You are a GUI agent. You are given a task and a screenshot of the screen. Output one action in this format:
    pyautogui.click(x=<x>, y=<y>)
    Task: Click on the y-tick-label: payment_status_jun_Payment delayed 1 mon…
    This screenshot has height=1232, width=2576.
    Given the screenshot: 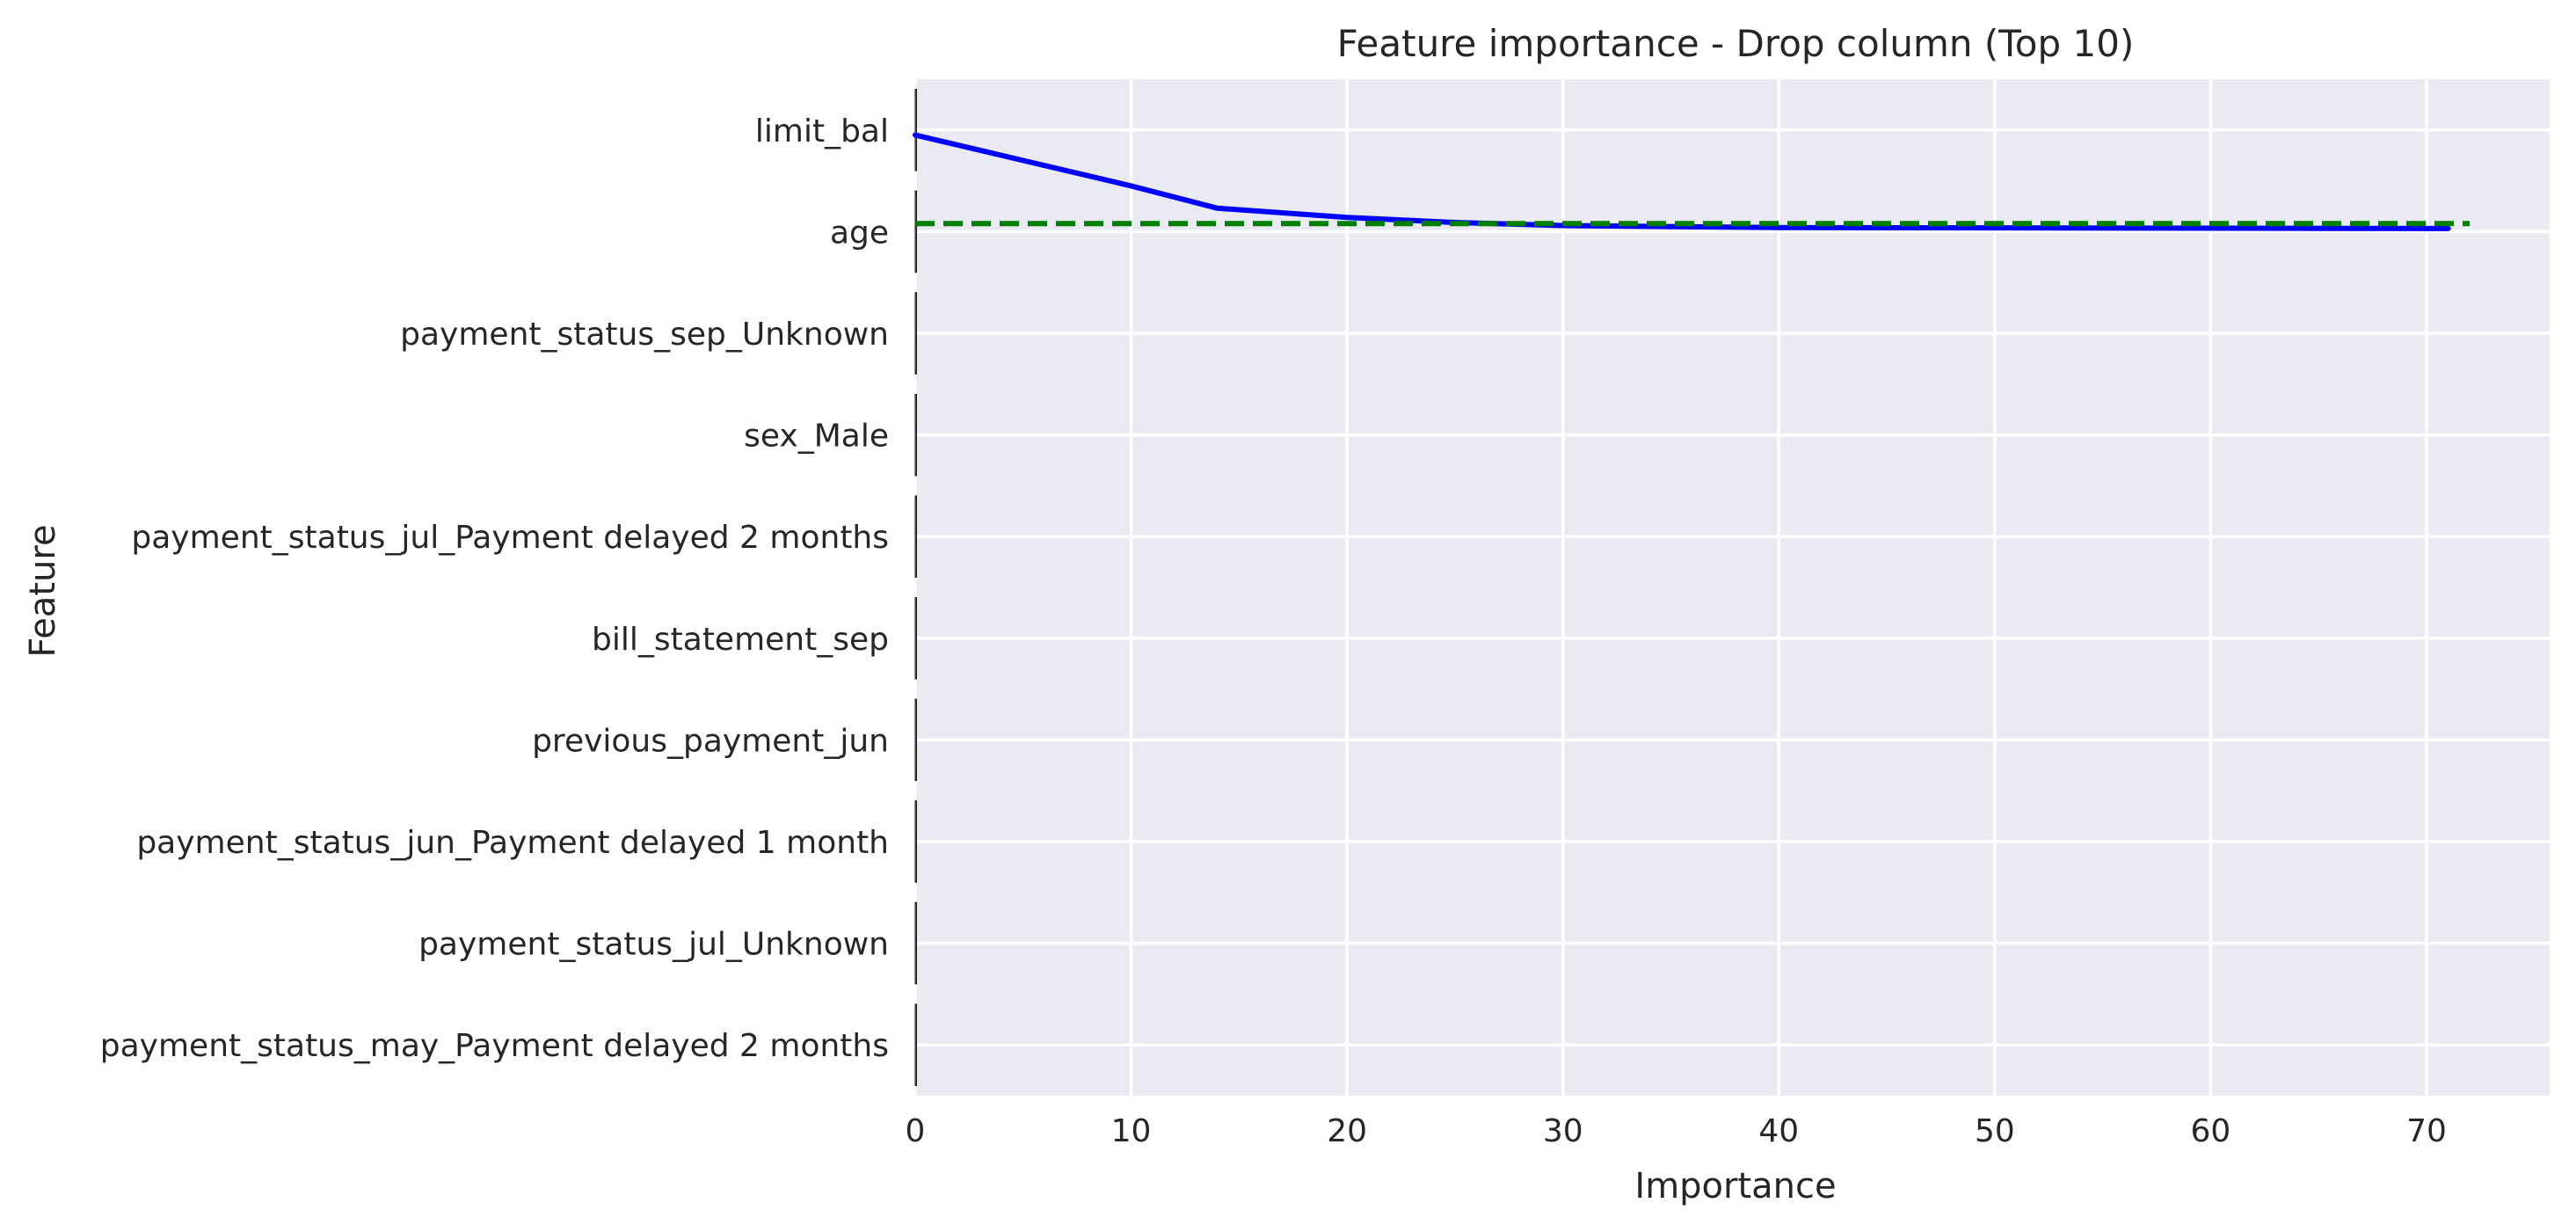 What is the action you would take?
    pyautogui.click(x=512, y=843)
    